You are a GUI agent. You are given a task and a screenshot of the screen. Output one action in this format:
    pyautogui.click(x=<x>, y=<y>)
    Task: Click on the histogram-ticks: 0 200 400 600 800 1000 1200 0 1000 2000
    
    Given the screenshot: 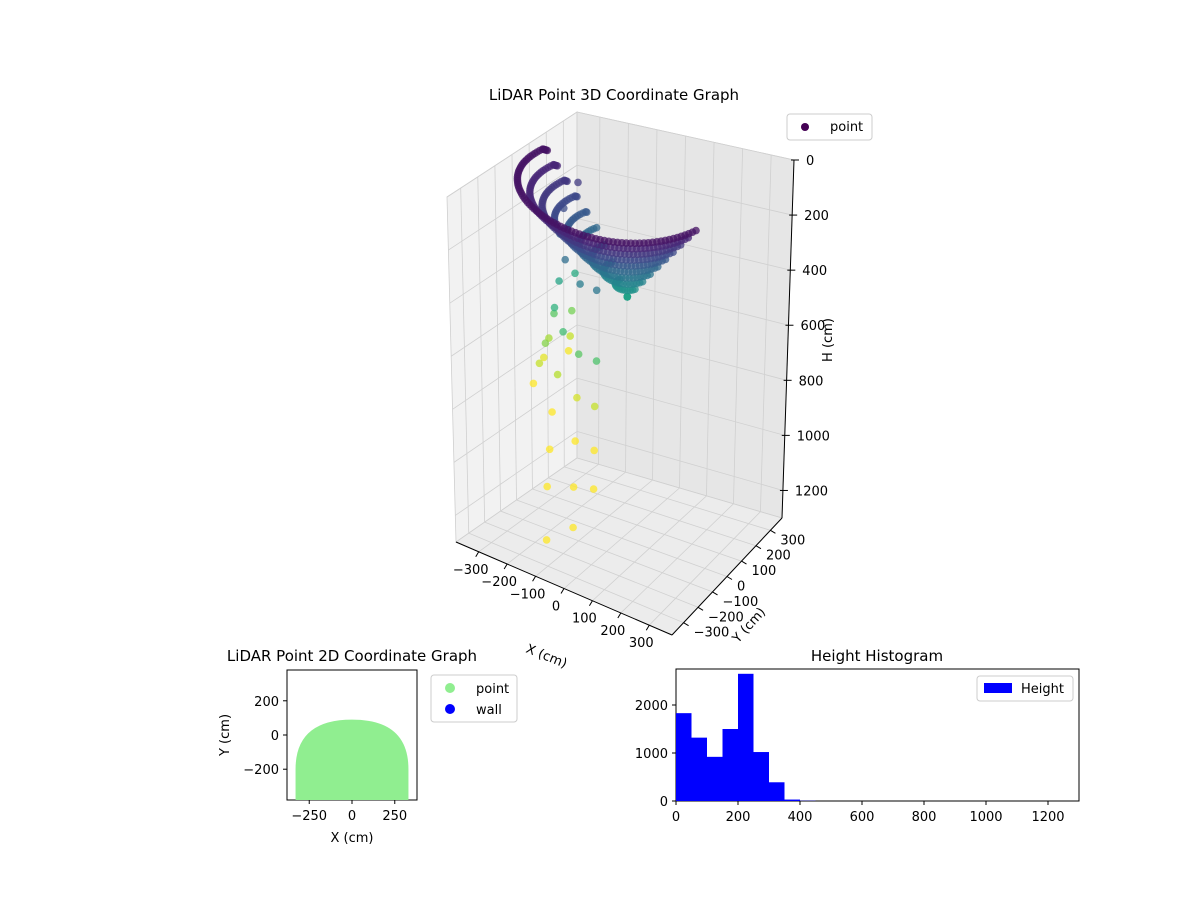 What is the action you would take?
    pyautogui.click(x=850, y=762)
    